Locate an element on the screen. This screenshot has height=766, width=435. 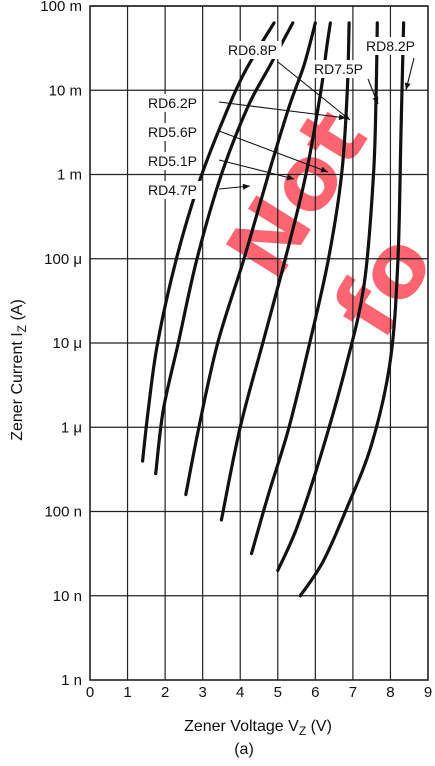
x-tick-label: 8 is located at coordinates (390, 692).